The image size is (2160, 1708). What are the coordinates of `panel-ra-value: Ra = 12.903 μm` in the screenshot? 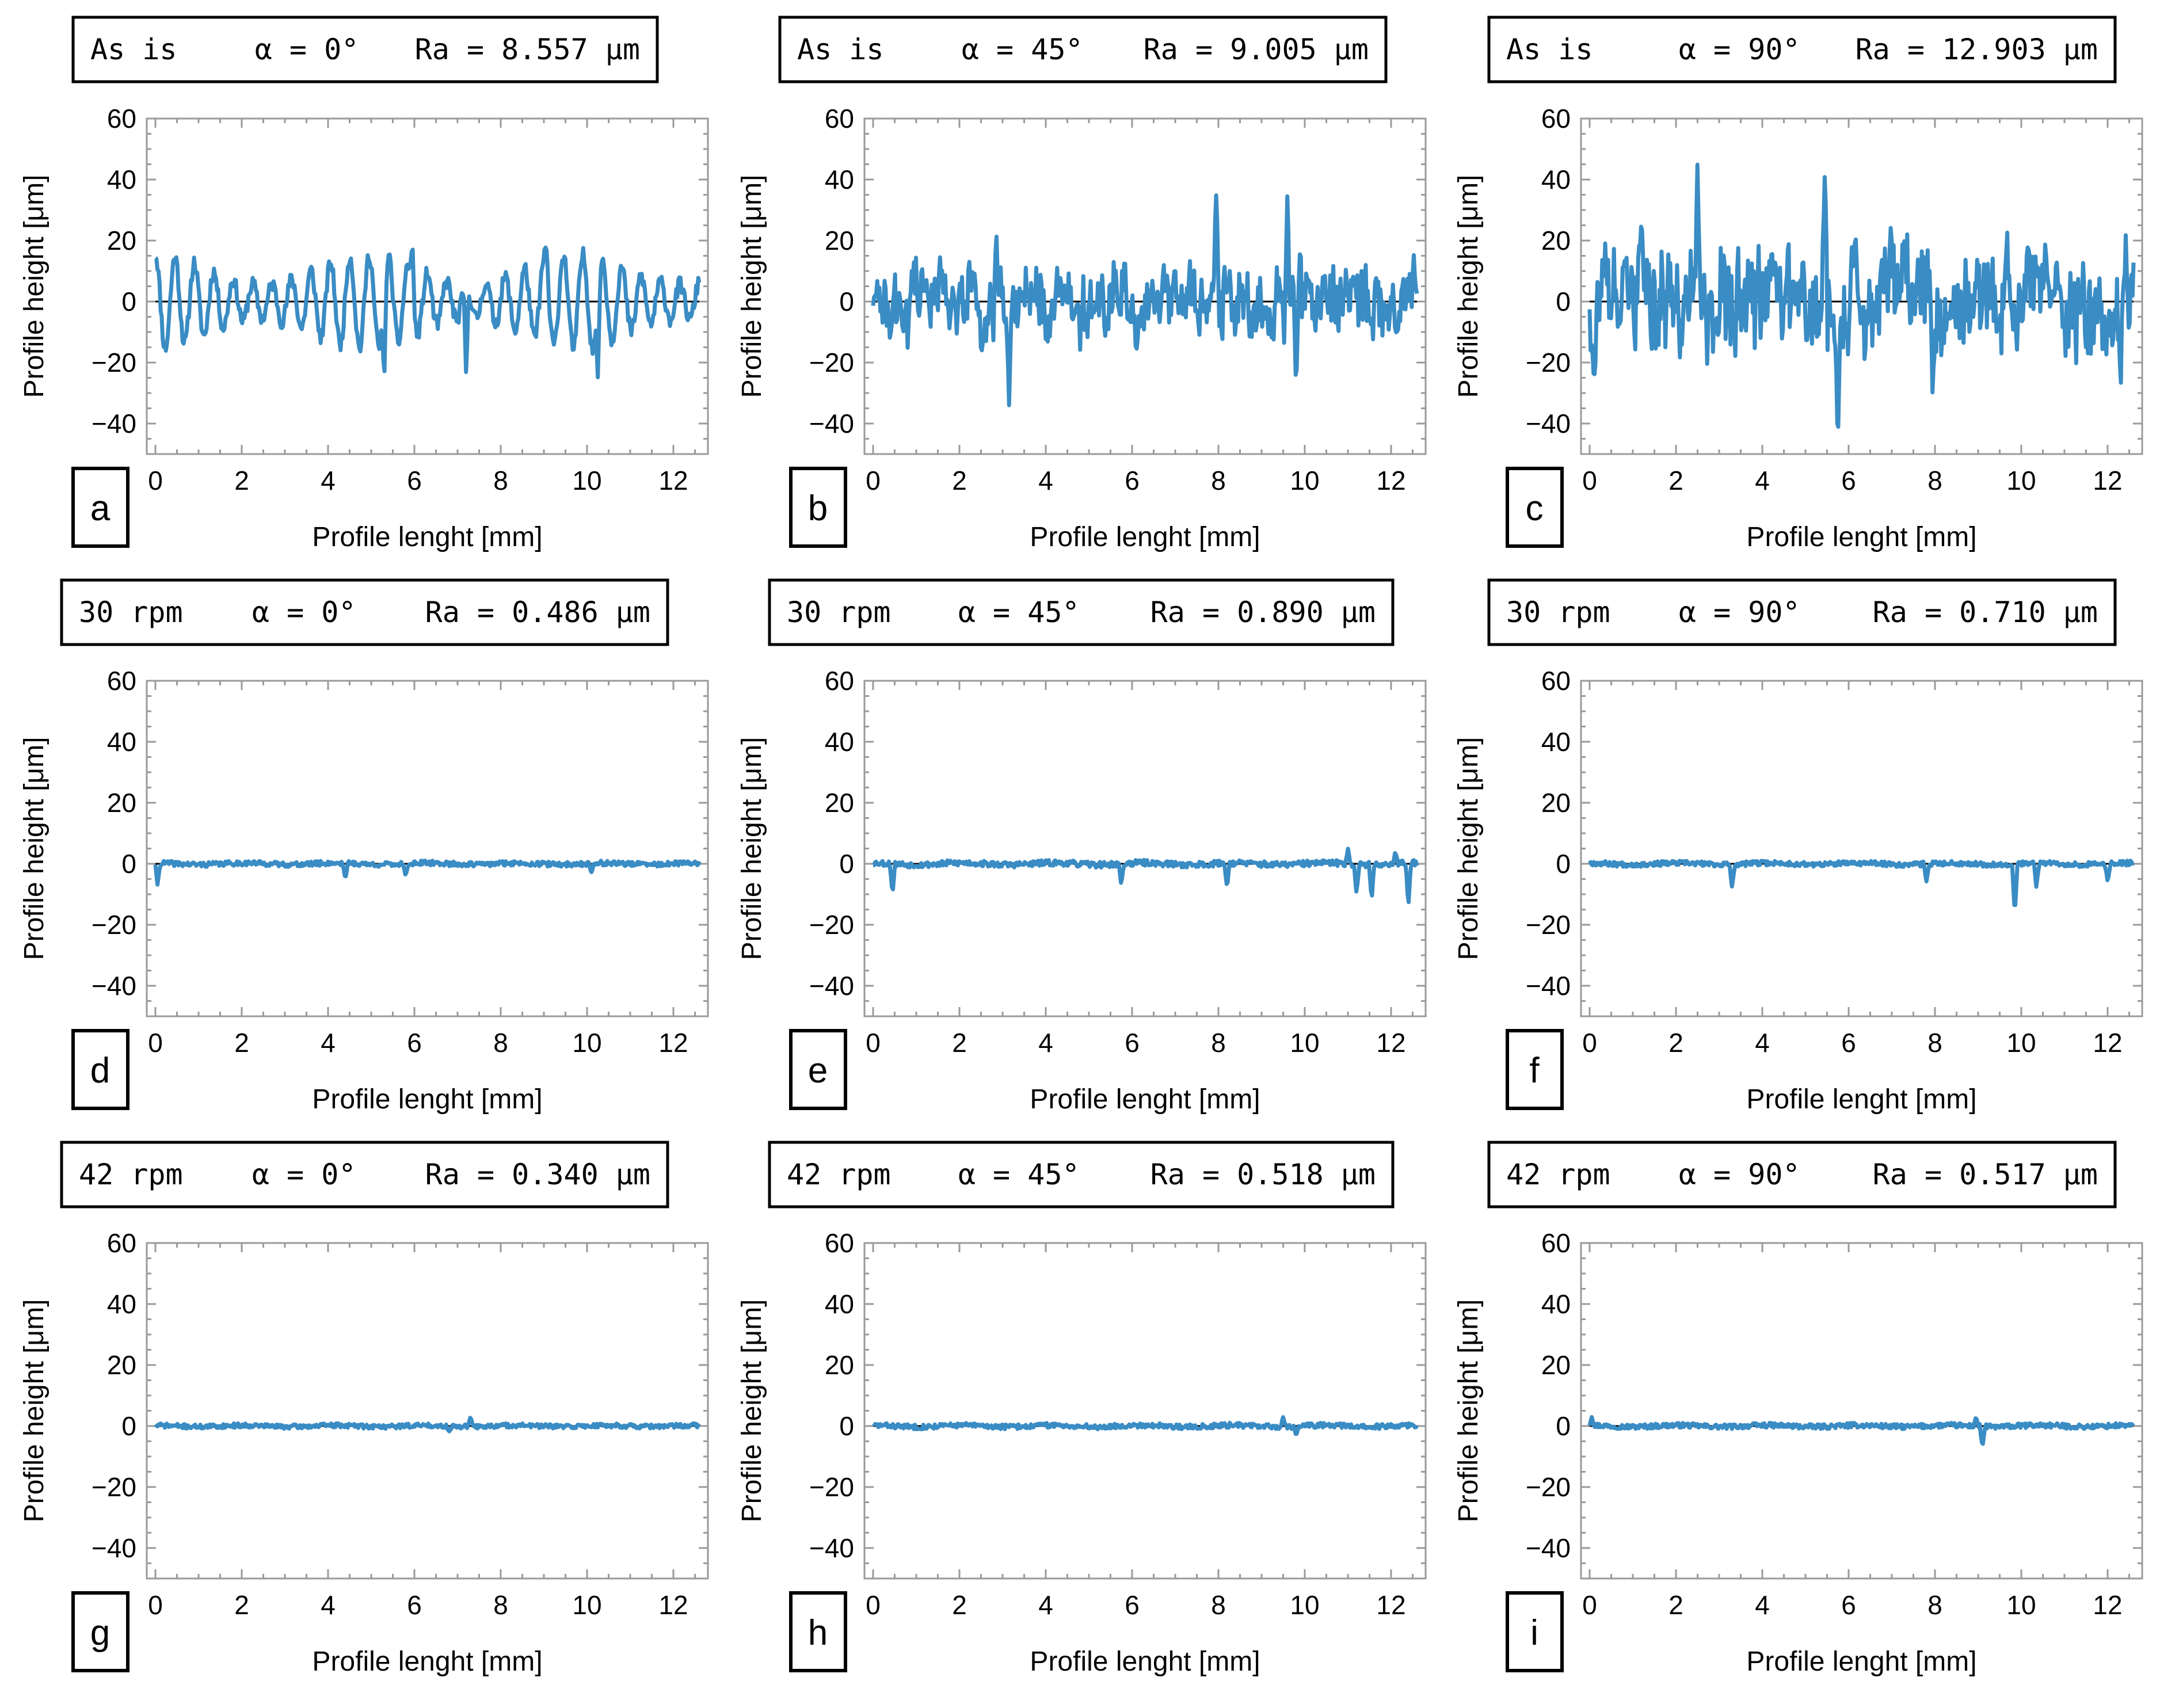 It's located at (1977, 49).